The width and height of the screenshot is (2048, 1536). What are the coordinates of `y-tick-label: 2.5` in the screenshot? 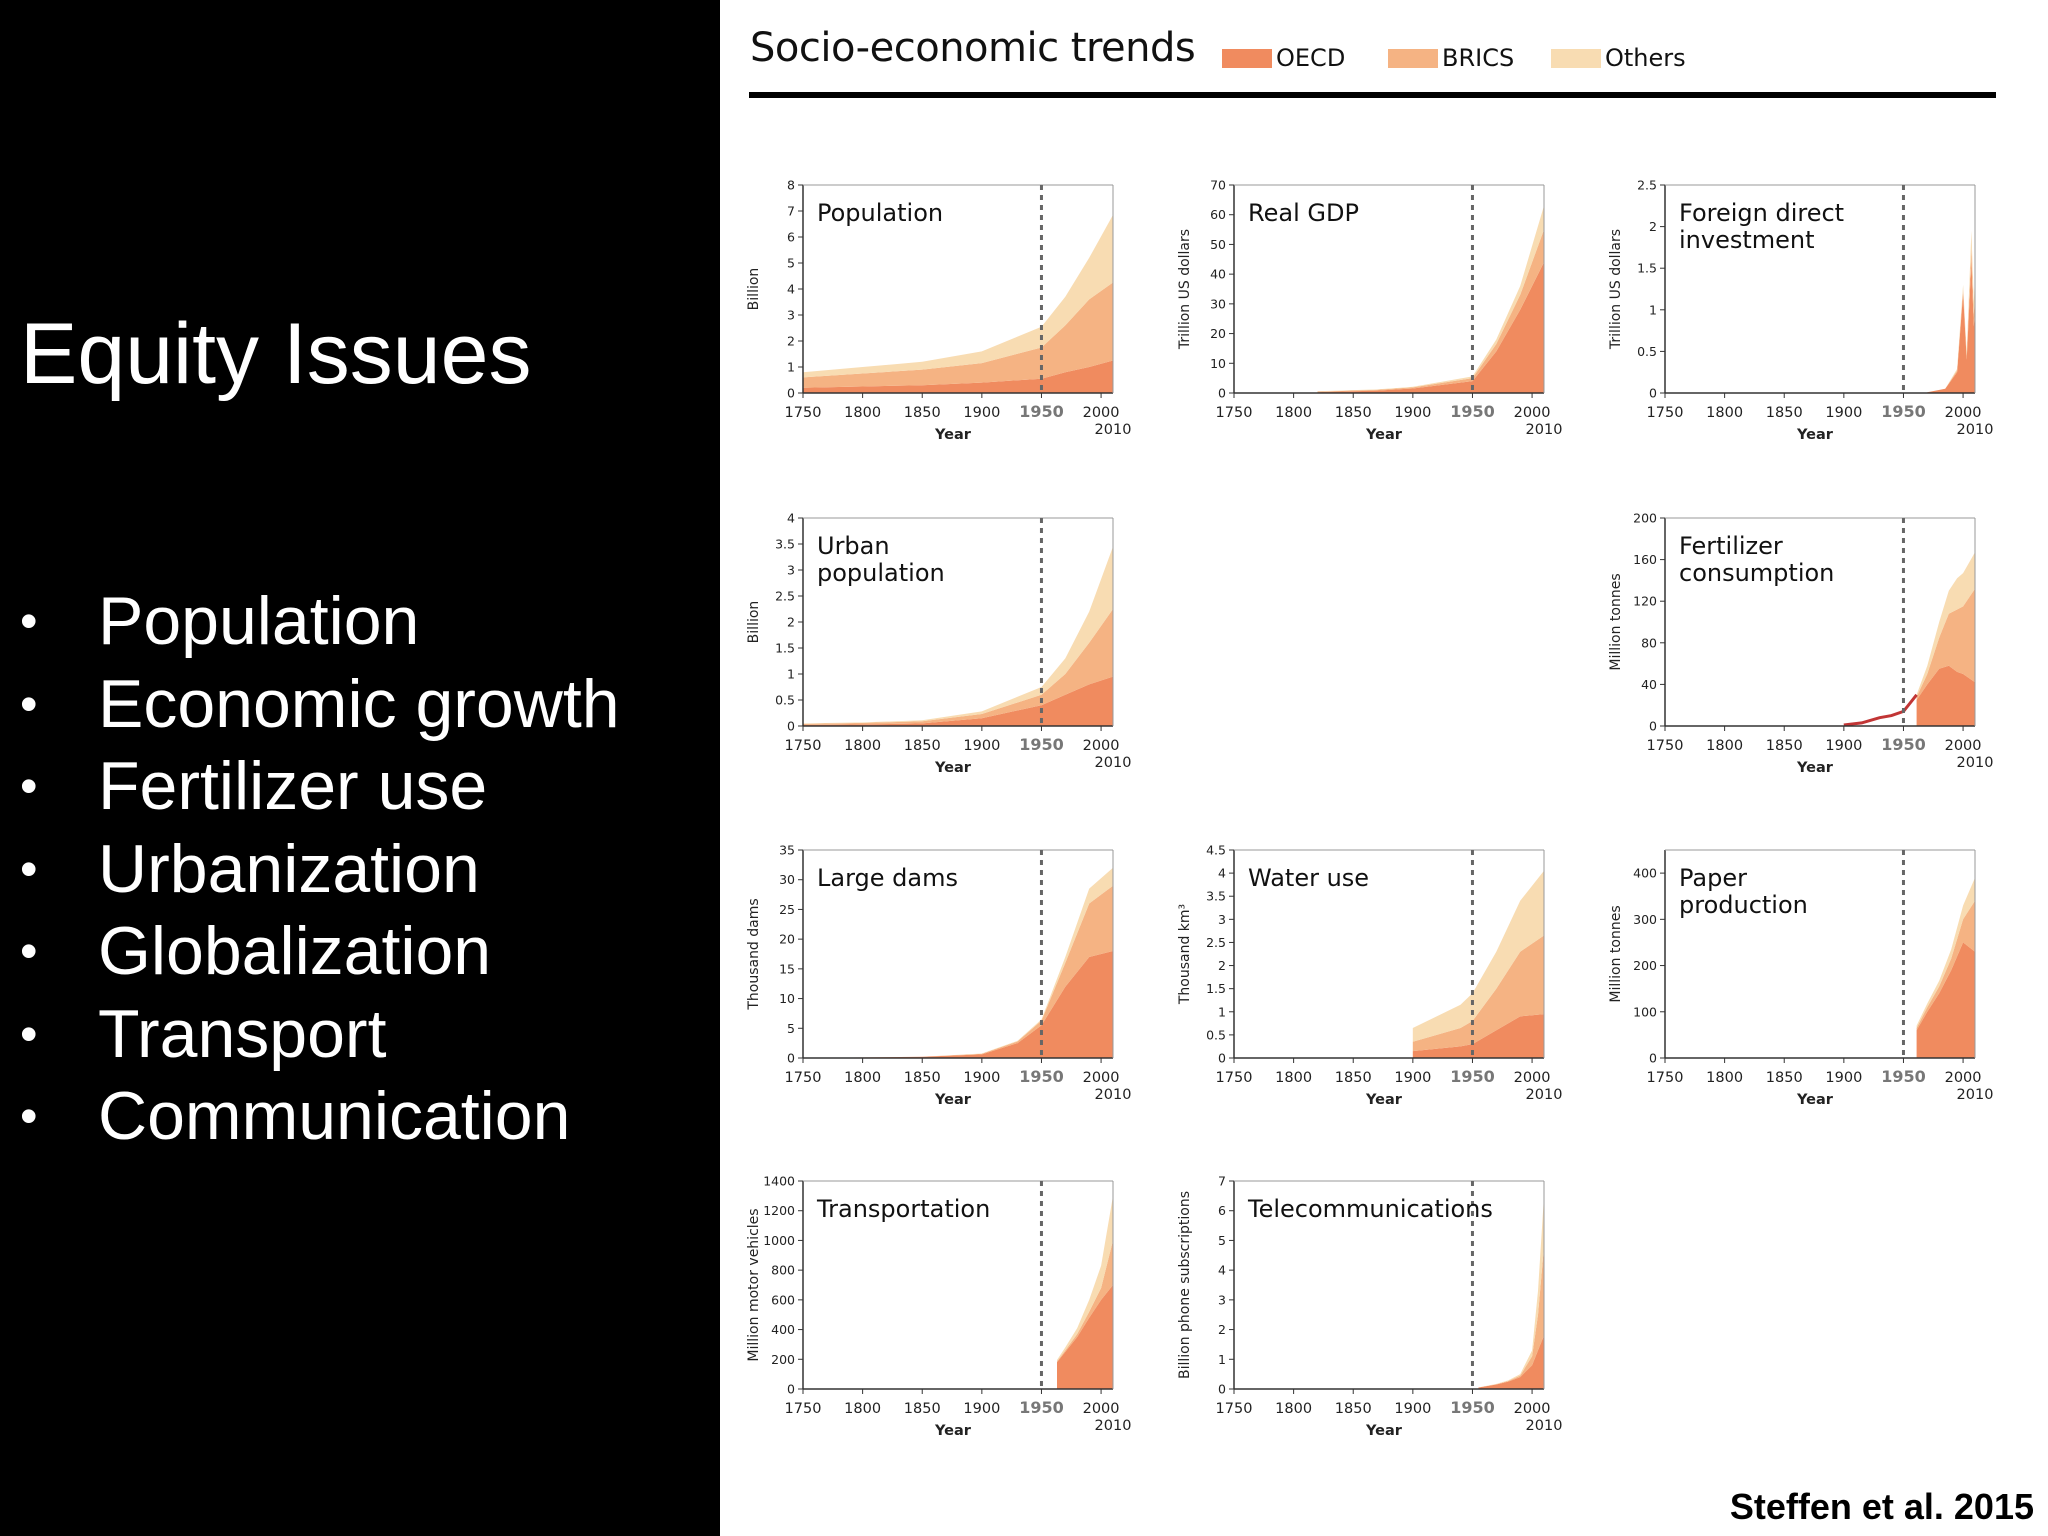 It's located at (785, 596).